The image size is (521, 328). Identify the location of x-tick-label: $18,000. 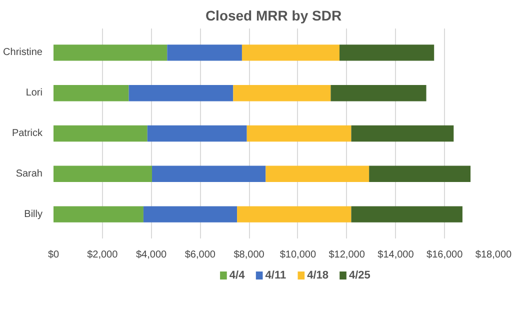
(493, 255).